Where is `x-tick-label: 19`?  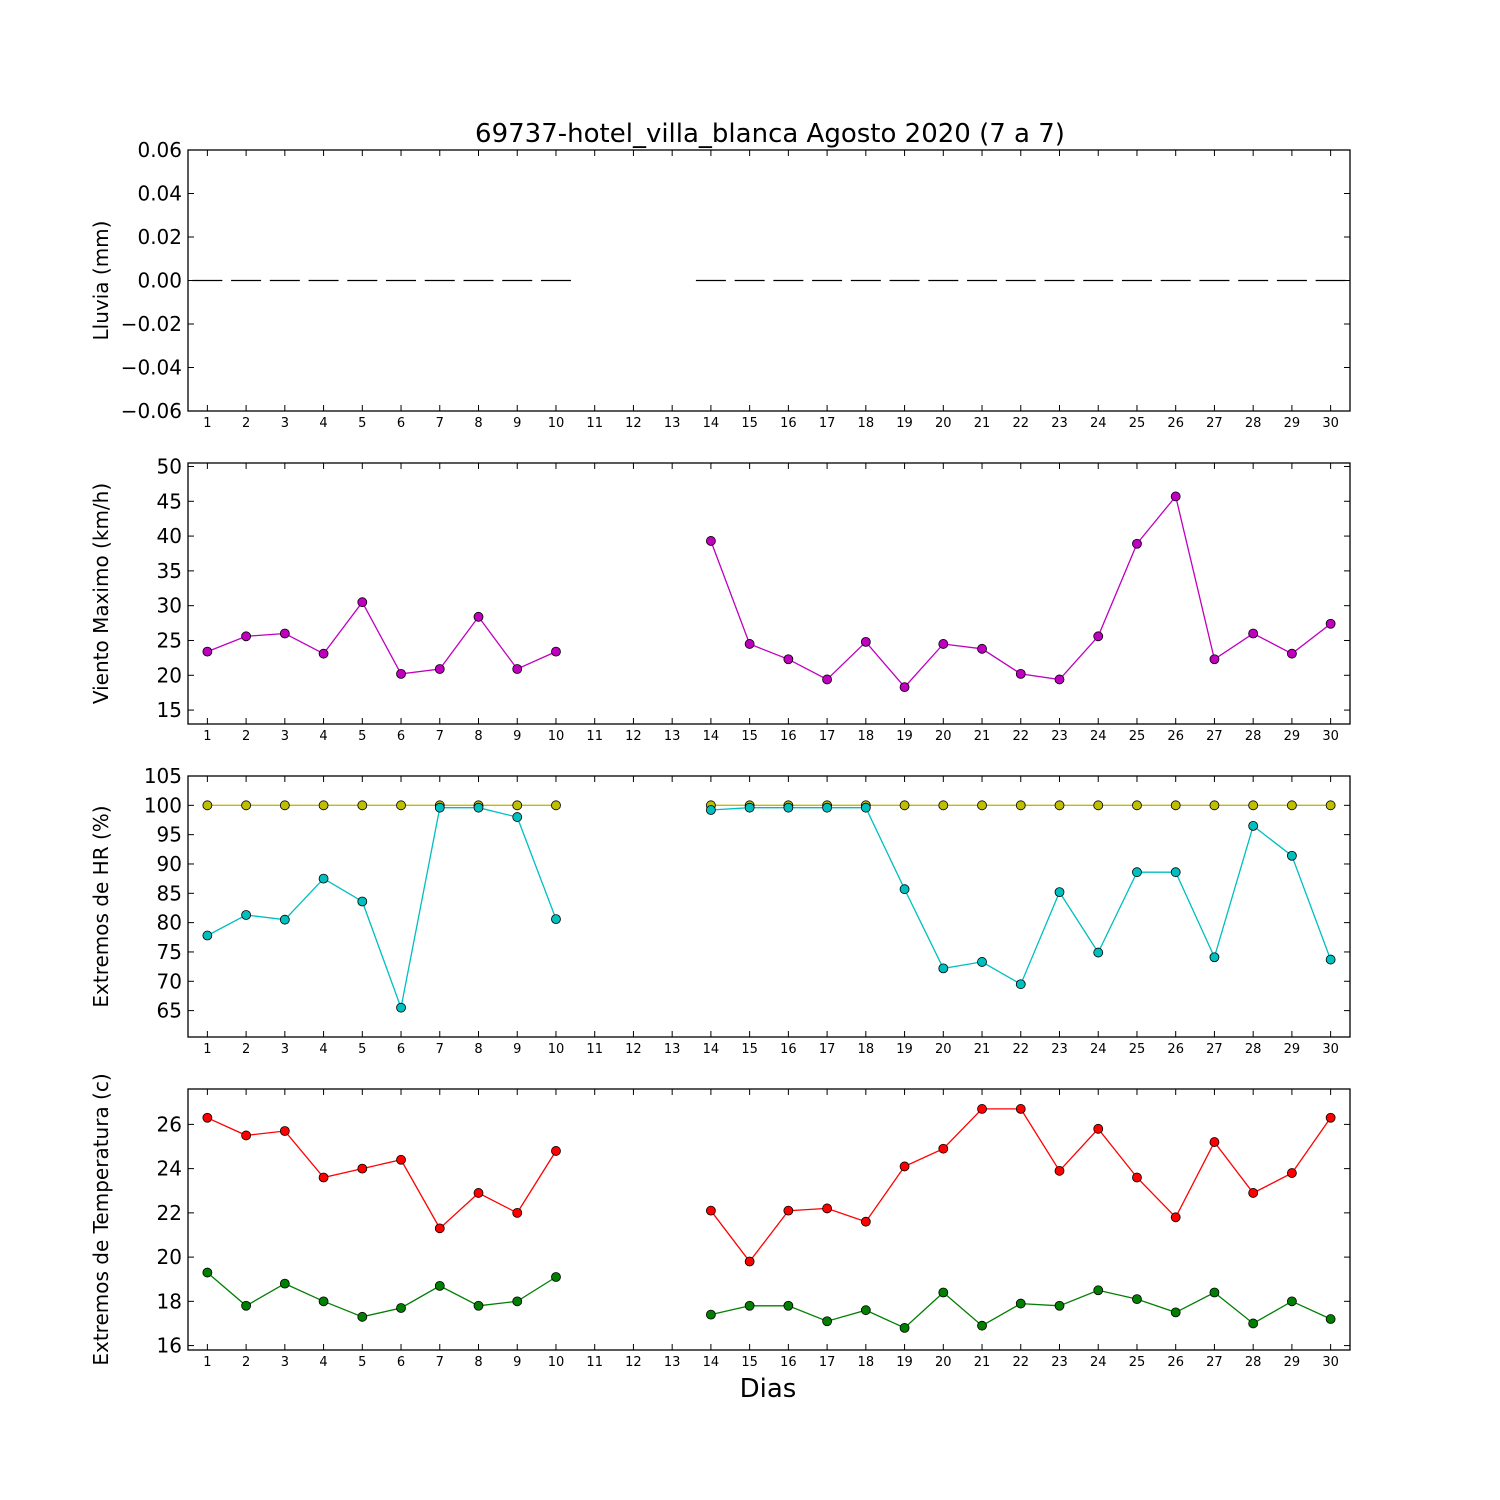
x-tick-label: 19 is located at coordinates (904, 1049).